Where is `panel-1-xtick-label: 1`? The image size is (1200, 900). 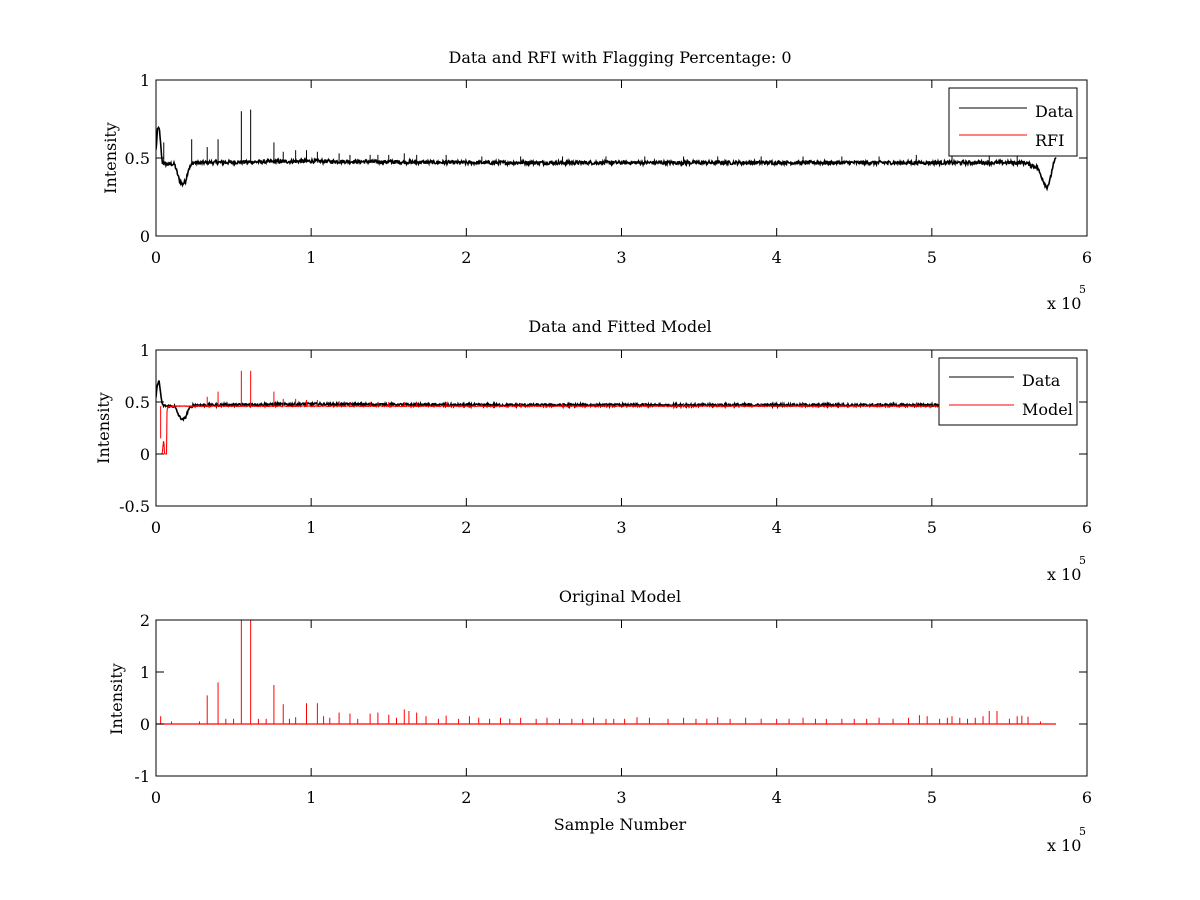 panel-1-xtick-label: 1 is located at coordinates (311, 257).